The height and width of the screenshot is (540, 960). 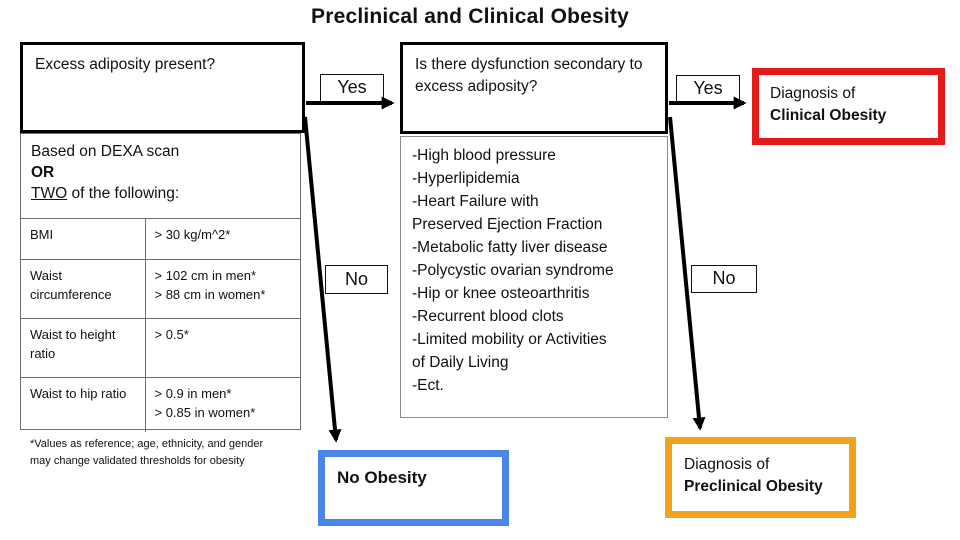 What do you see at coordinates (466, 178) in the screenshot?
I see `list-item: -Hyperlipidemia` at bounding box center [466, 178].